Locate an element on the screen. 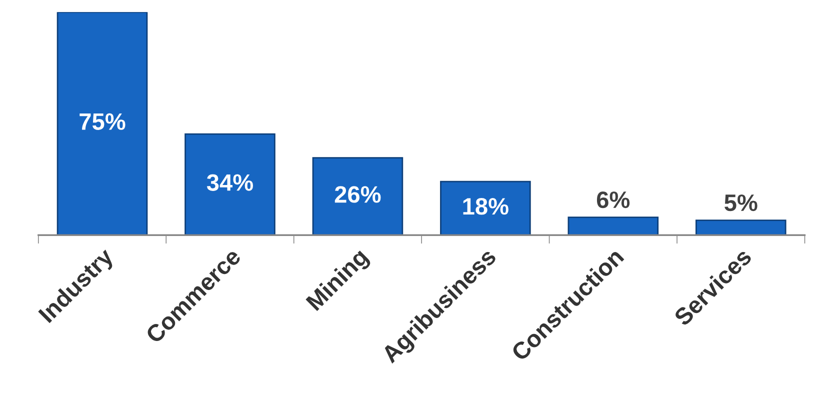 The width and height of the screenshot is (817, 404). data-label: 26% is located at coordinates (357, 194).